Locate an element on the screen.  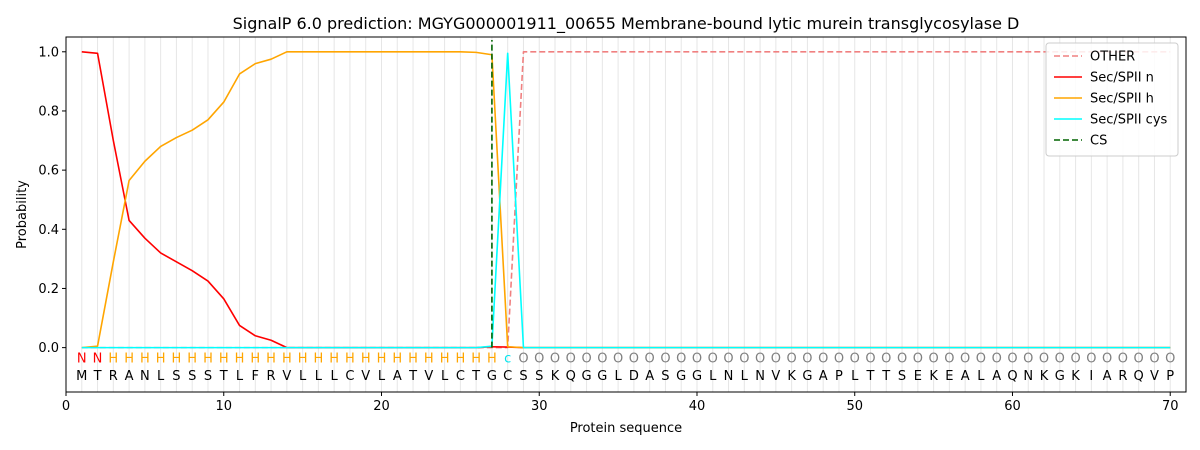
y-tick-label: 0.8 is located at coordinates (48, 111).